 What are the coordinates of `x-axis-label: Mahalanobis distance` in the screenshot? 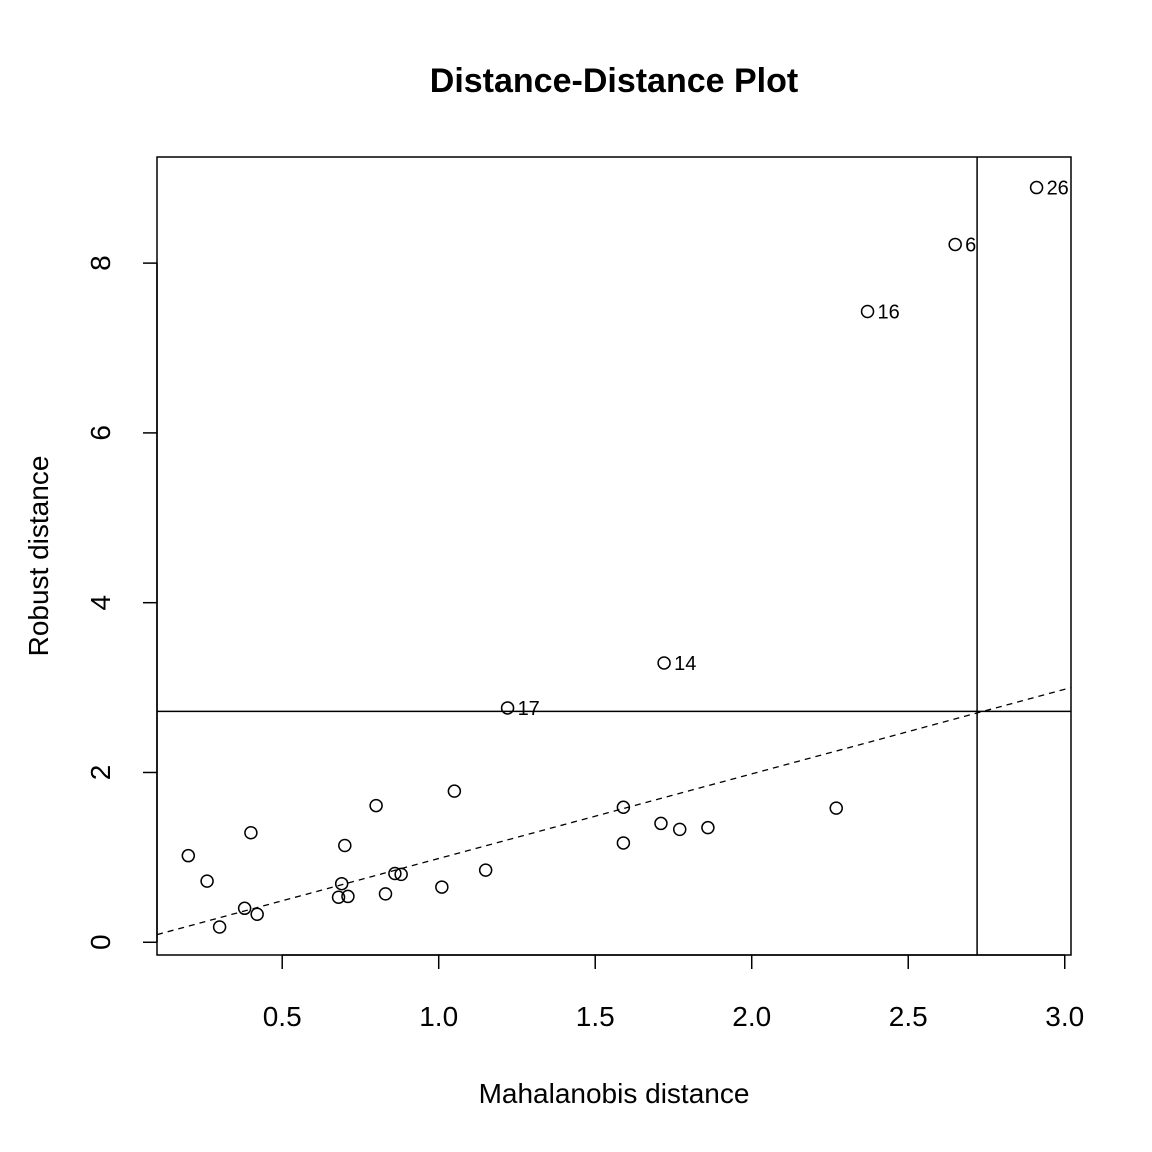 It's located at (614, 1093).